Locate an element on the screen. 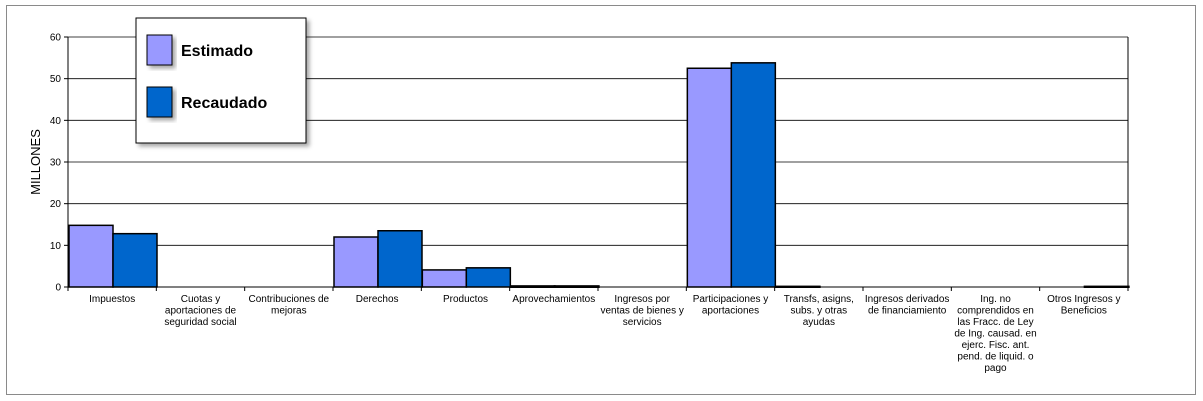  legend-label: Estimado is located at coordinates (217, 51).